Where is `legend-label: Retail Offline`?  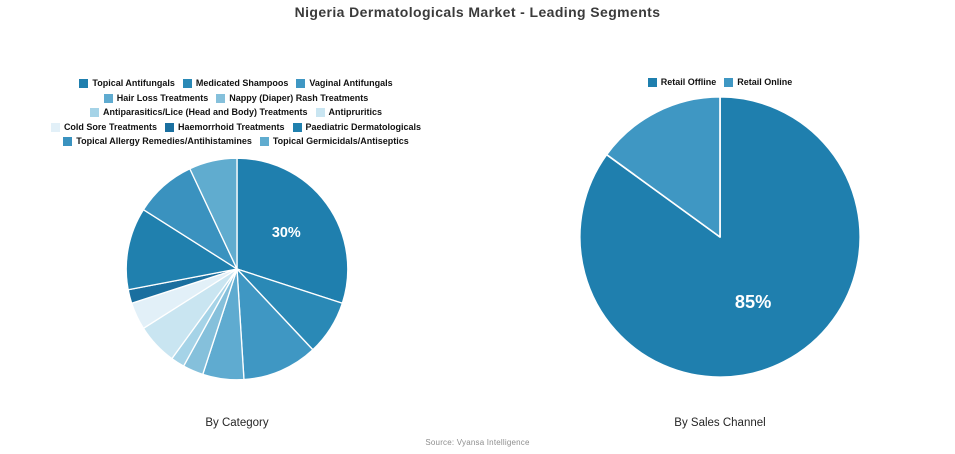 legend-label: Retail Offline is located at coordinates (688, 82).